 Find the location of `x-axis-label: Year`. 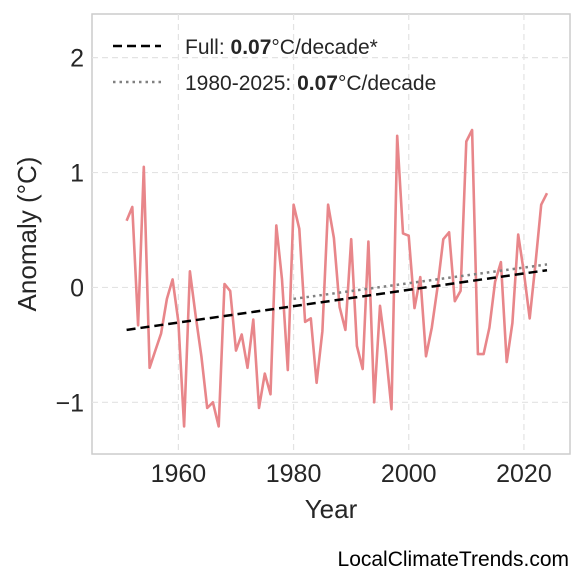

x-axis-label: Year is located at coordinates (331, 509).